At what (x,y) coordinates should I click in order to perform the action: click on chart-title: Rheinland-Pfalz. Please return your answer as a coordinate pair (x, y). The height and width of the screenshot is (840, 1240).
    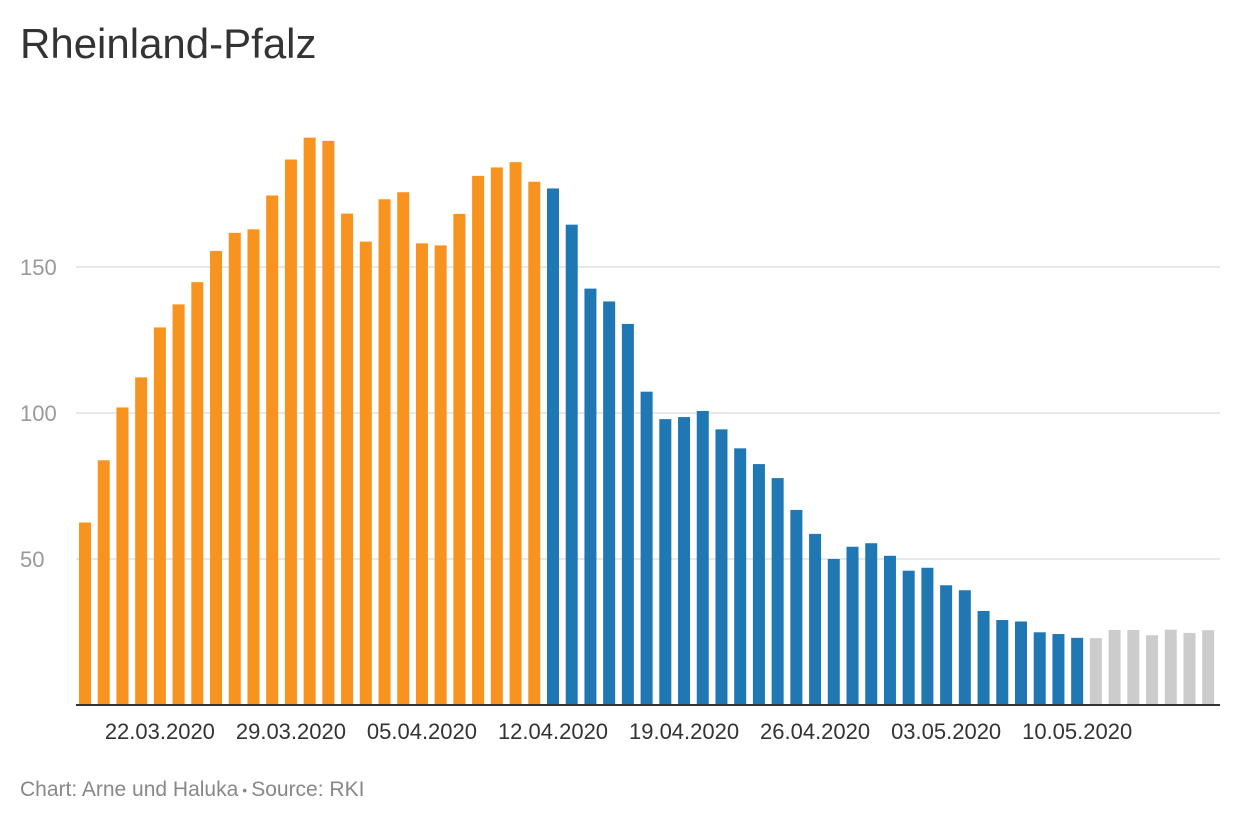
    Looking at the image, I should click on (168, 43).